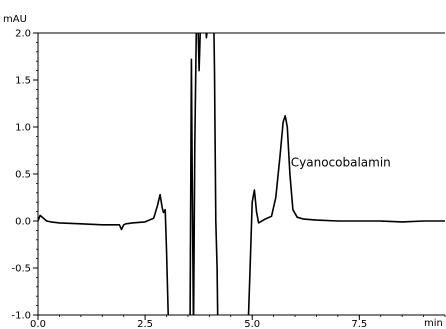  I want to click on x-tick-label: 5.0, so click(252, 324).